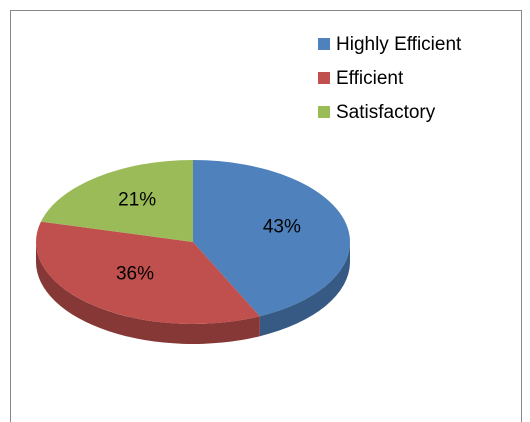  Describe the element at coordinates (399, 44) in the screenshot. I see `legend-label: Highly Efficient` at that location.